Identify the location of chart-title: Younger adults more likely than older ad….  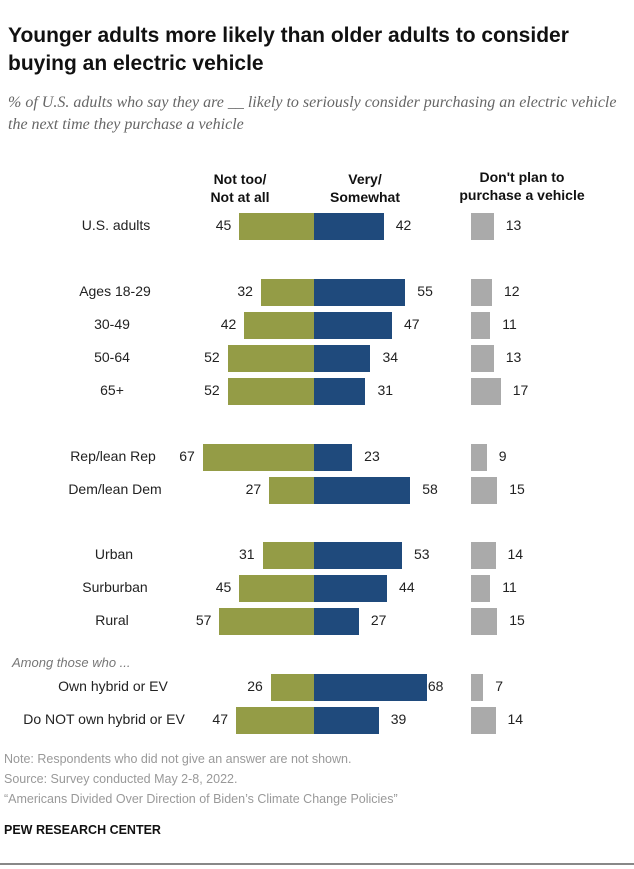
(288, 49).